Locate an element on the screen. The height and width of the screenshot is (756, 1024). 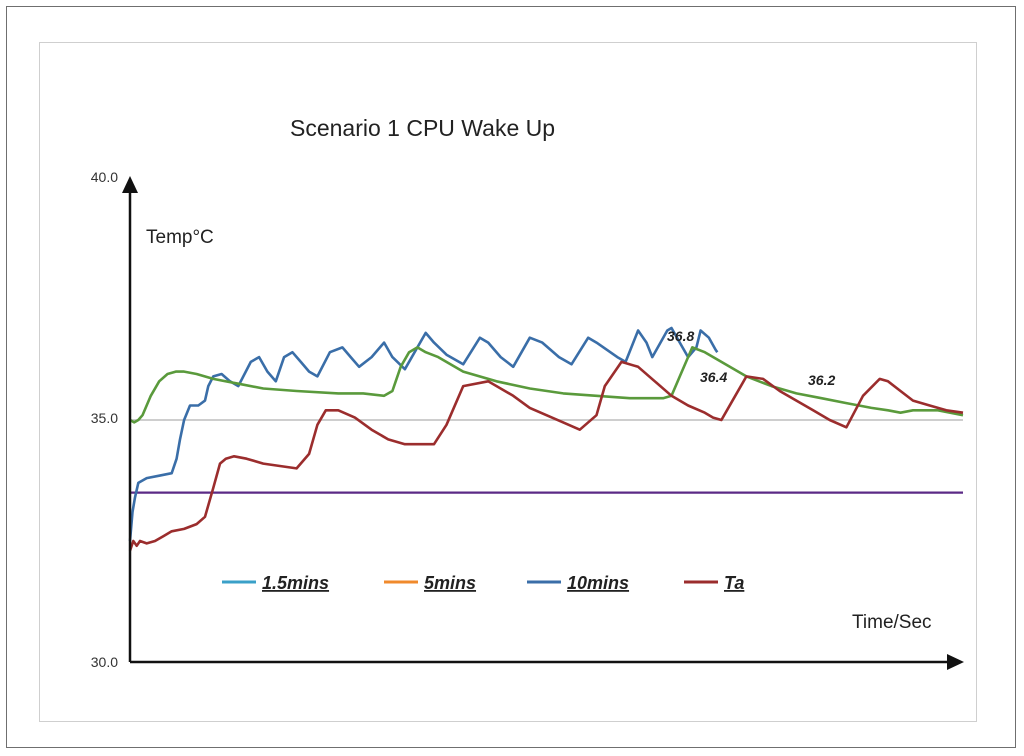
legend-entry: 5mins is located at coordinates (430, 583).